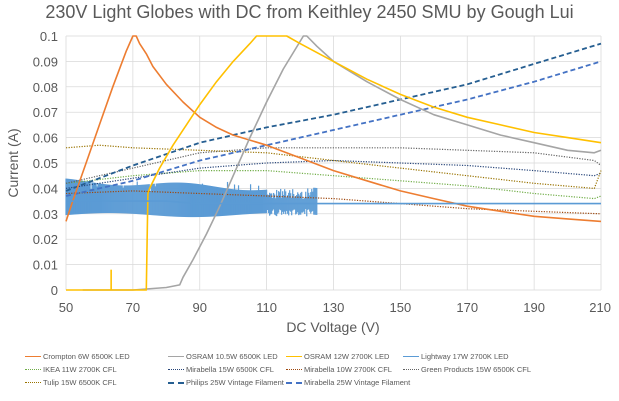 This screenshot has width=619, height=401. I want to click on legend-item: Mirabella 15W 6500K CFL, so click(221, 369).